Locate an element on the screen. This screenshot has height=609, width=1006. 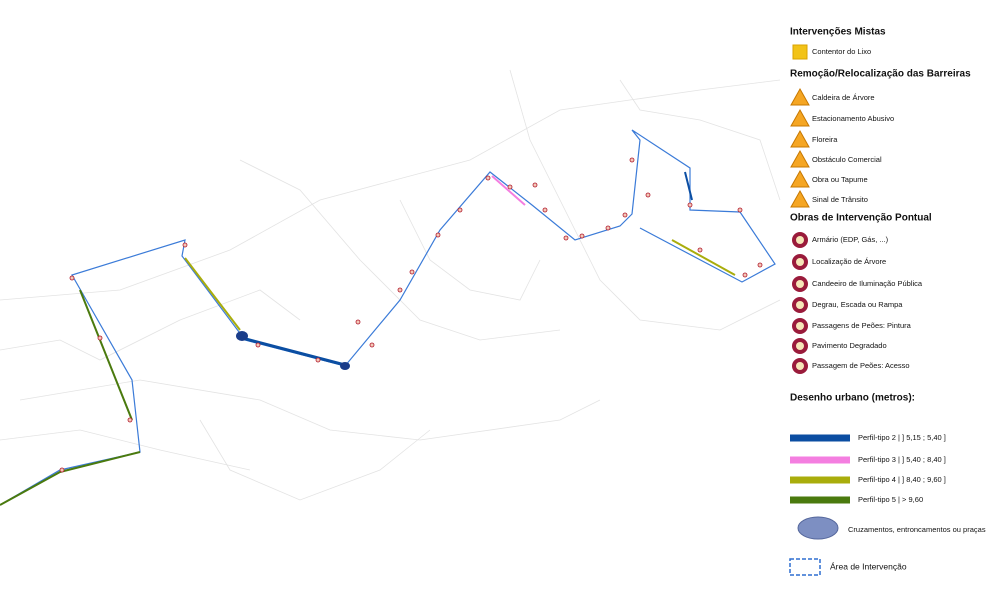
legend-item: Passagens de Peões: Pintura is located at coordinates (862, 325).